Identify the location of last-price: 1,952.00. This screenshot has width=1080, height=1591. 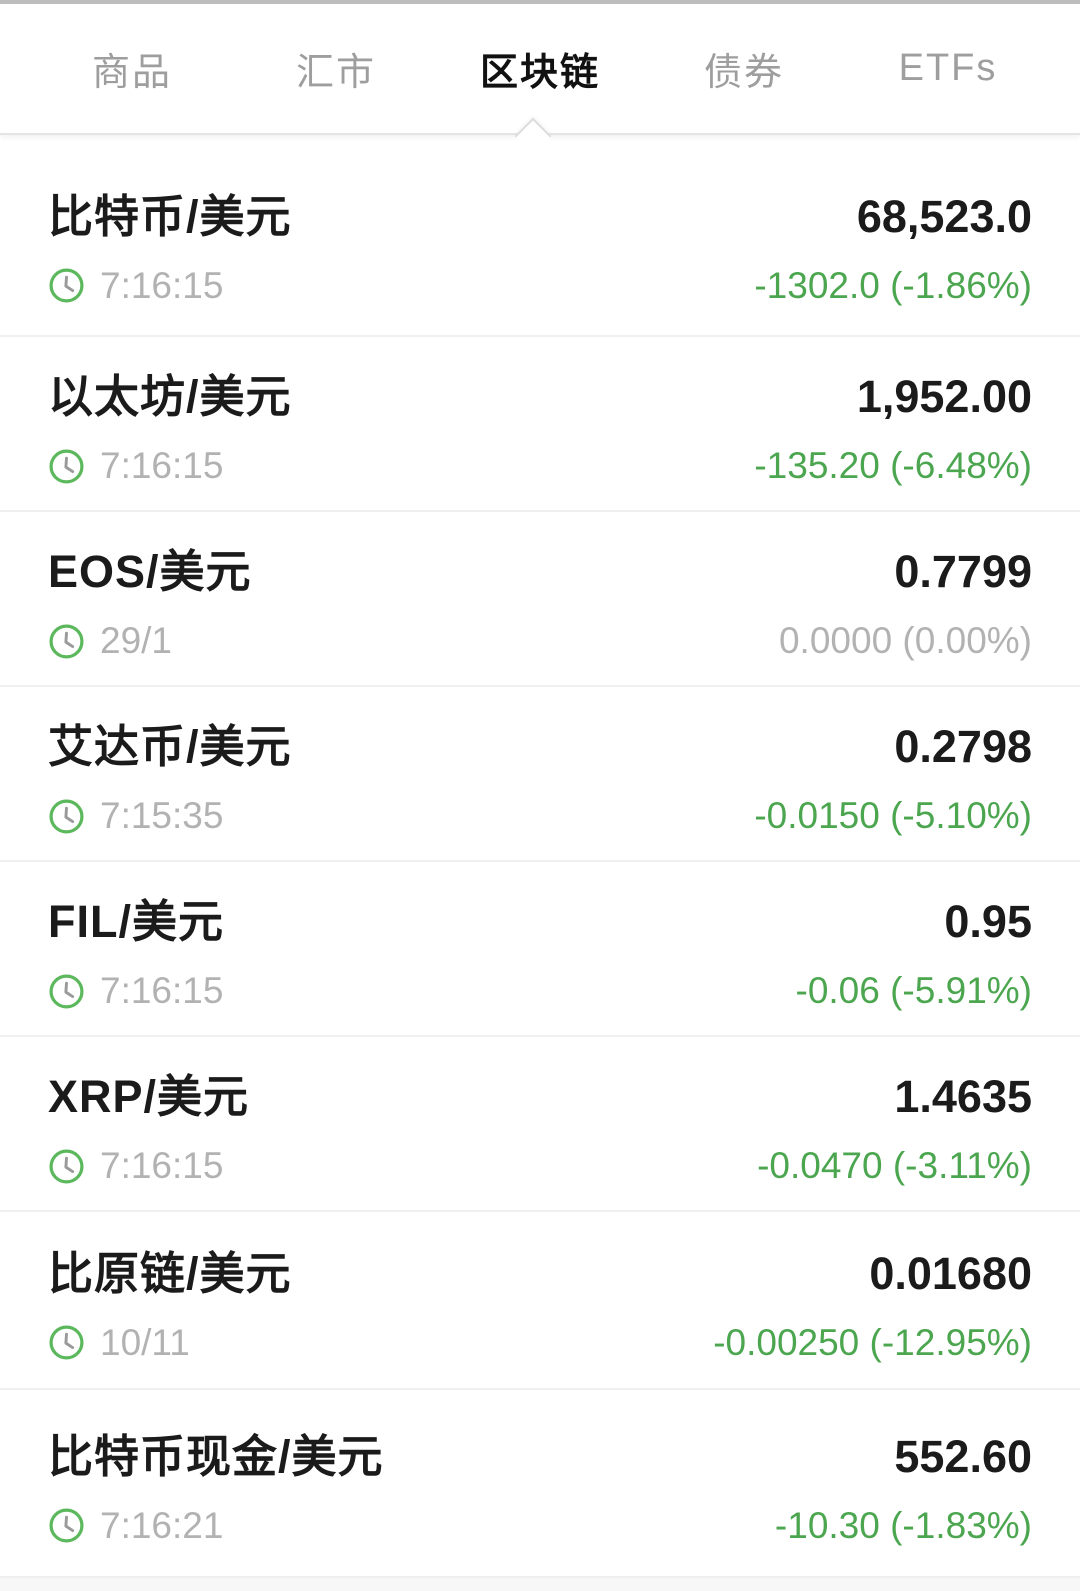
(944, 396).